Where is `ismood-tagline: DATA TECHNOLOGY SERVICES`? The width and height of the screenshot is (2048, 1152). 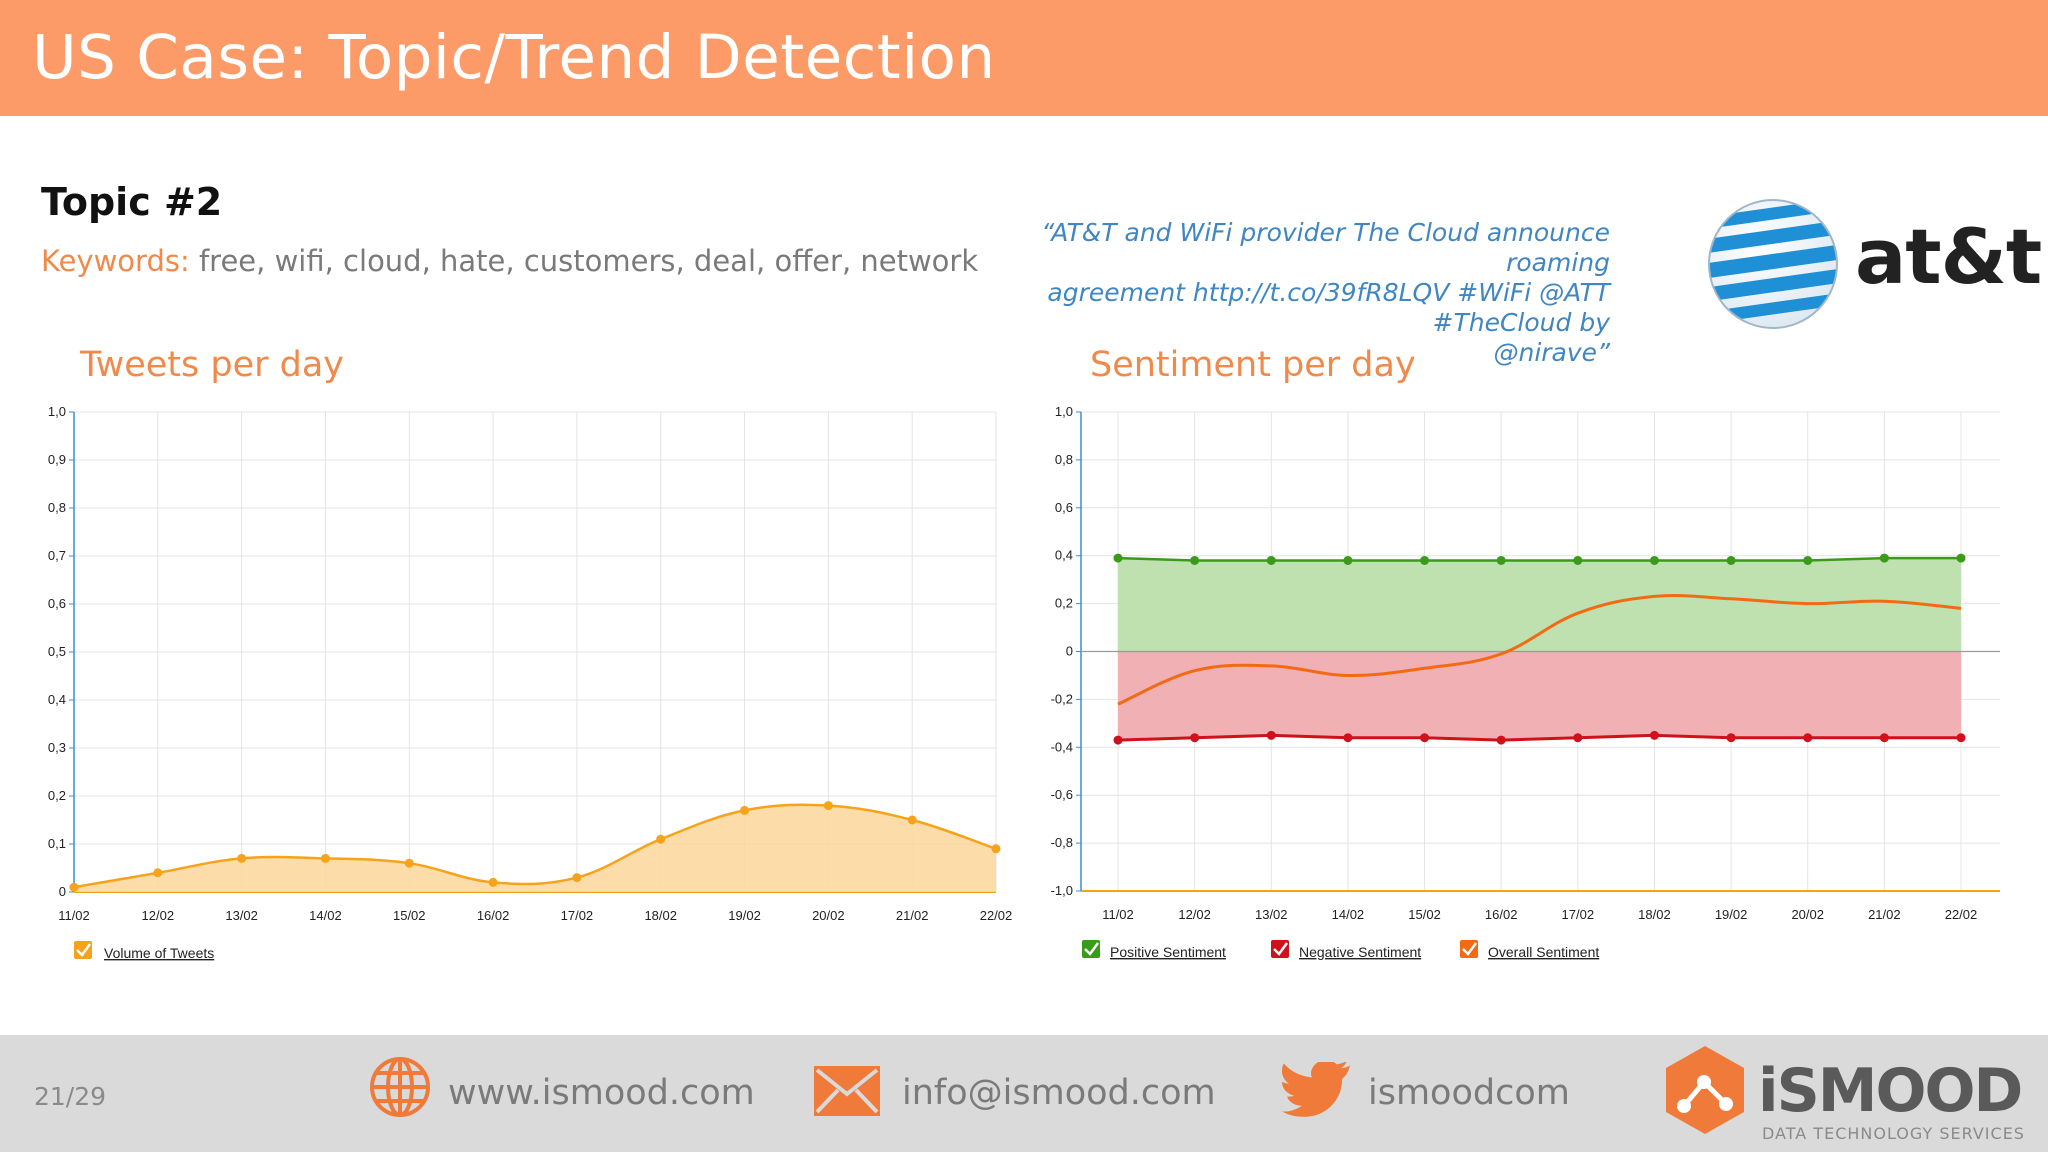 ismood-tagline: DATA TECHNOLOGY SERVICES is located at coordinates (1893, 1133).